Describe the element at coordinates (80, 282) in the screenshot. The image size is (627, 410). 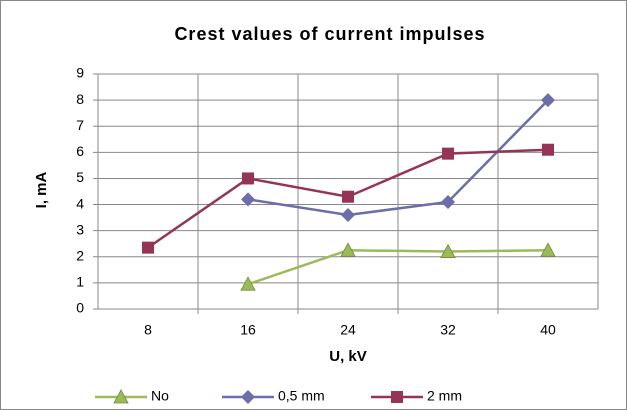
I see `y-tick-label: 1` at that location.